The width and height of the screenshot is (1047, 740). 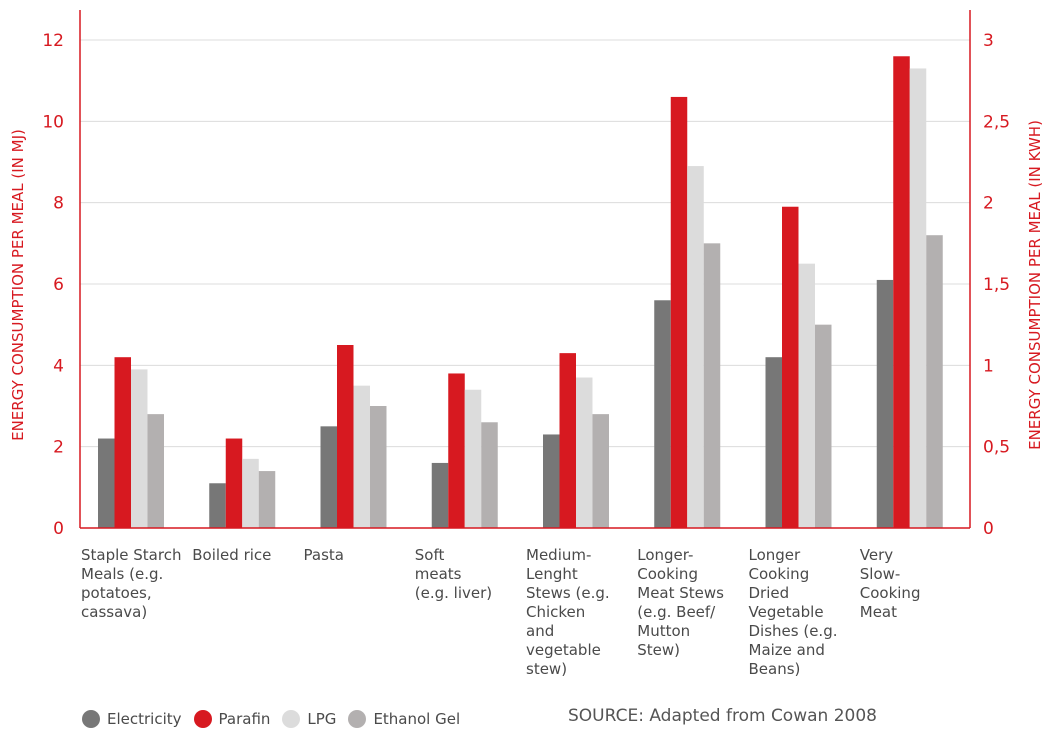 What do you see at coordinates (58, 529) in the screenshot?
I see `y-tick-label: 0` at bounding box center [58, 529].